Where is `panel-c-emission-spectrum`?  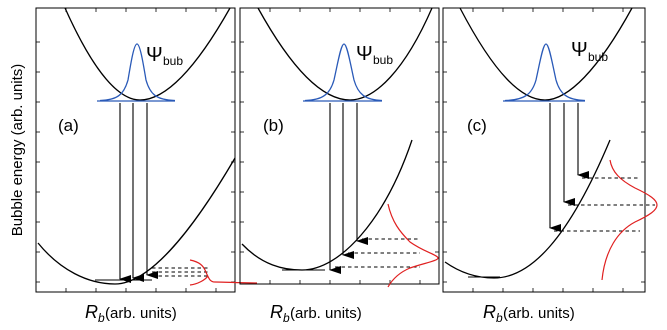 panel-c-emission-spectrum is located at coordinates (629, 220).